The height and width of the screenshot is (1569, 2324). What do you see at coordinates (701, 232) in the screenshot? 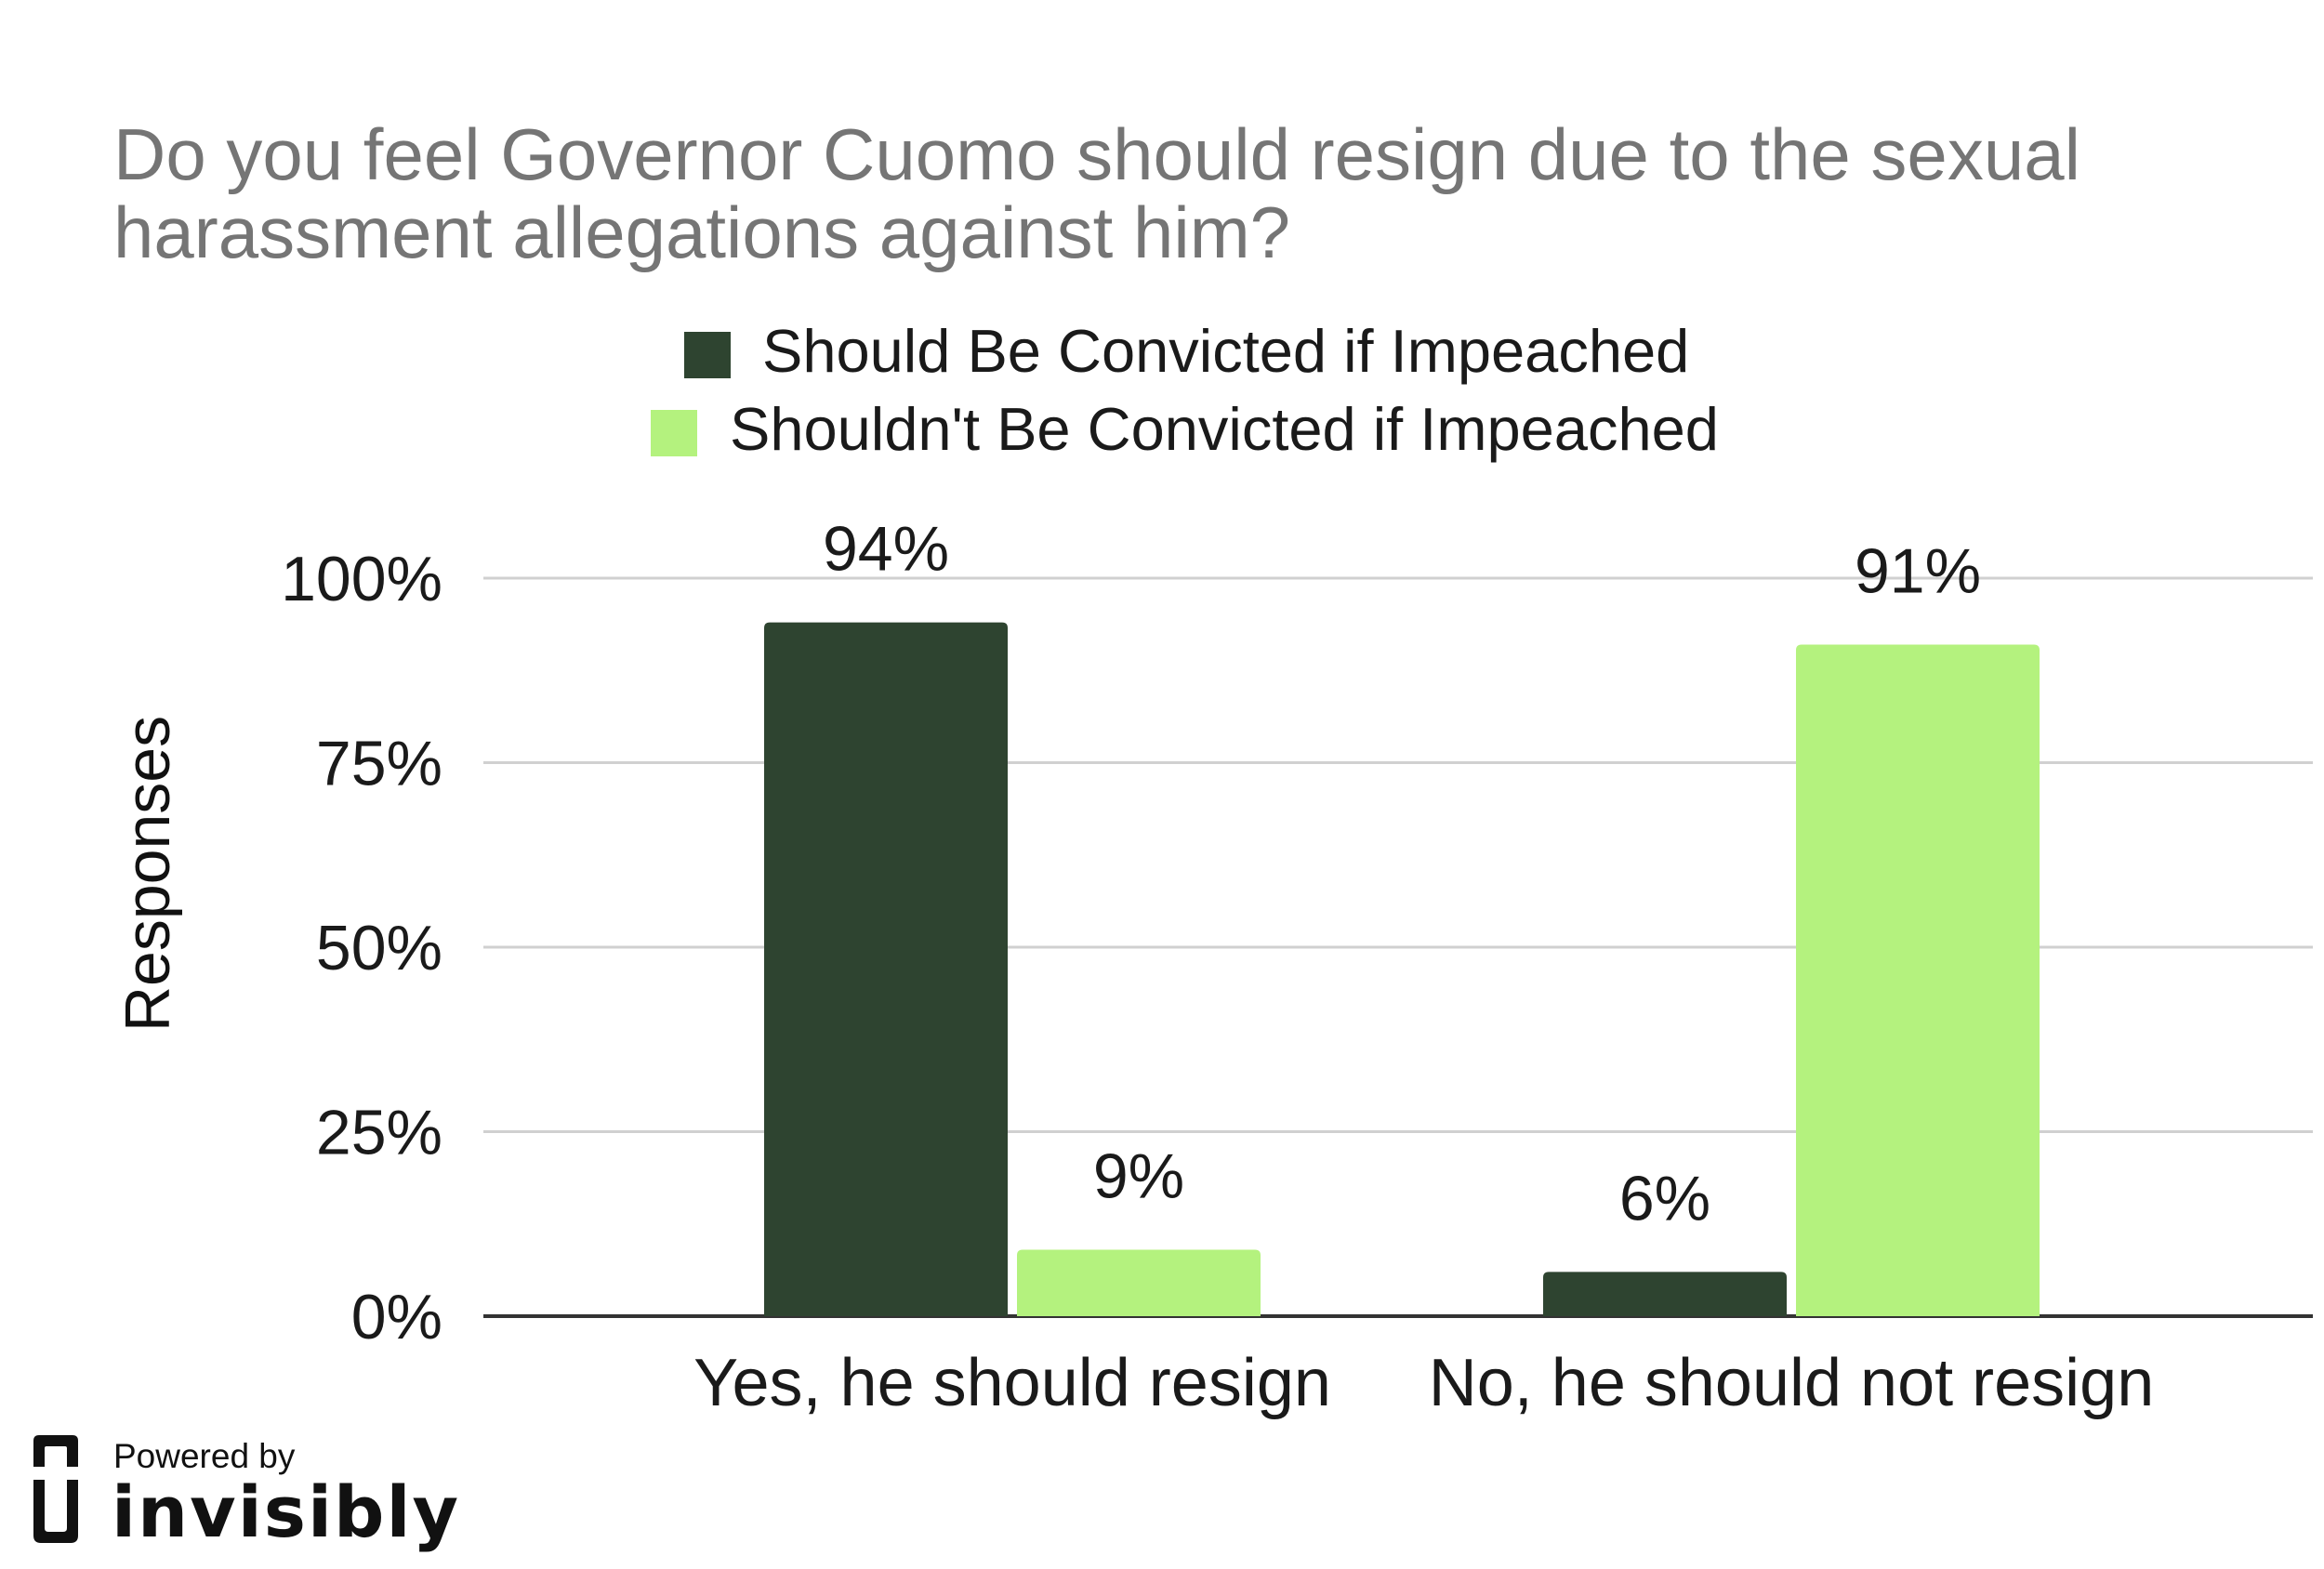
I see `chart-title-line-2: harassment allegations against him?` at bounding box center [701, 232].